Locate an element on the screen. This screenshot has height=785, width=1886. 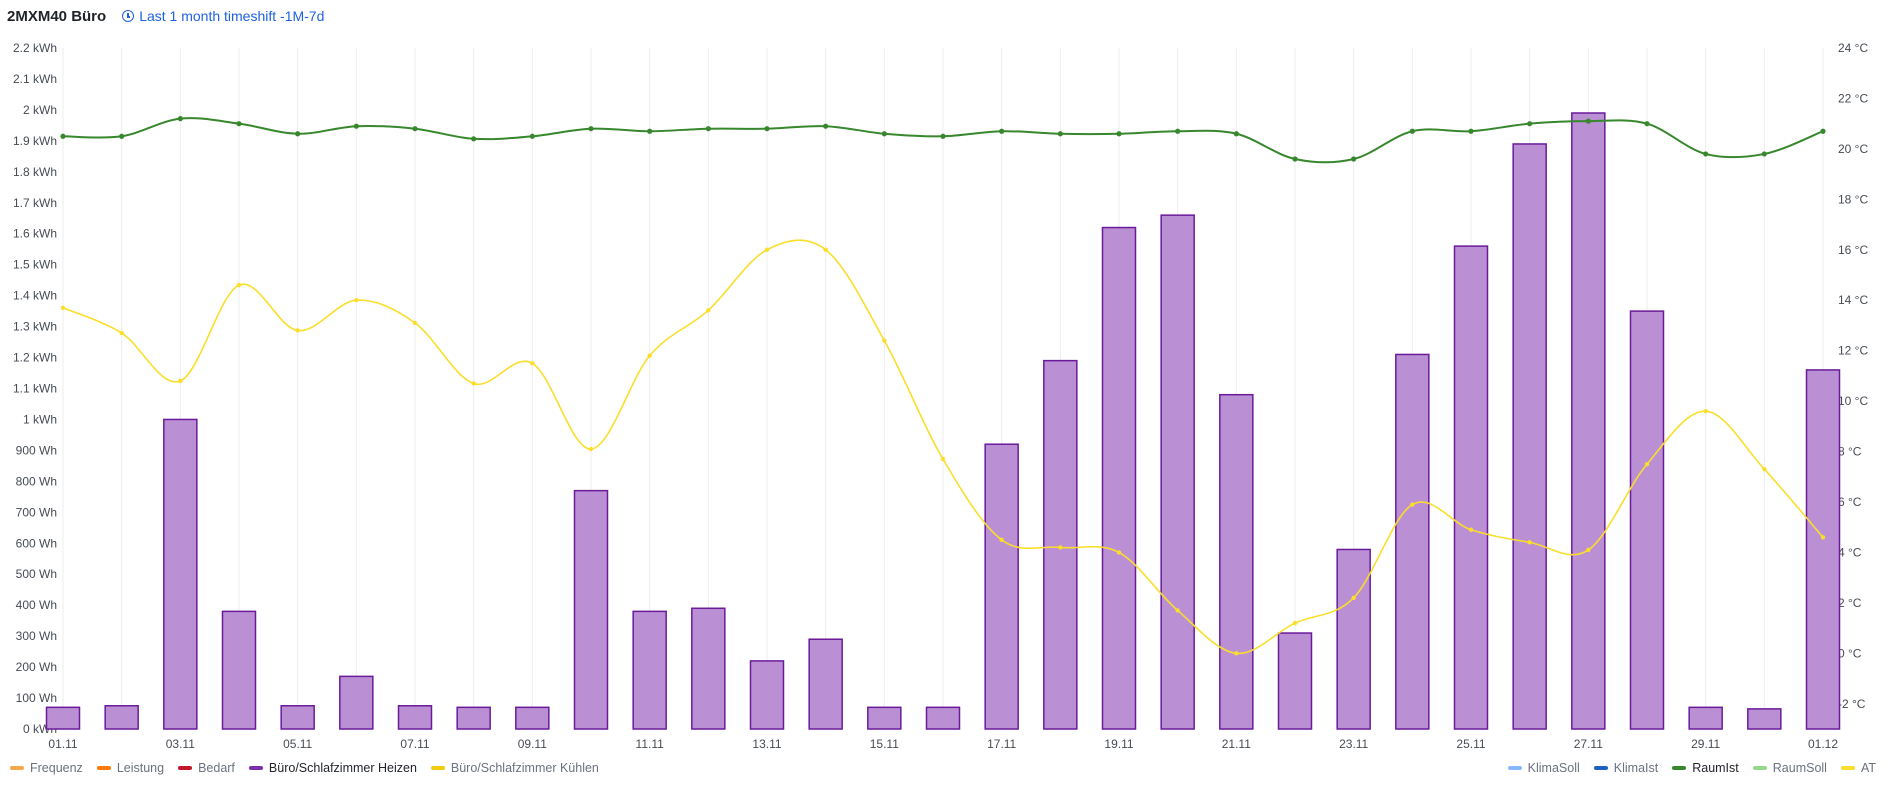
legend-item-at: AT is located at coordinates (1858, 768).